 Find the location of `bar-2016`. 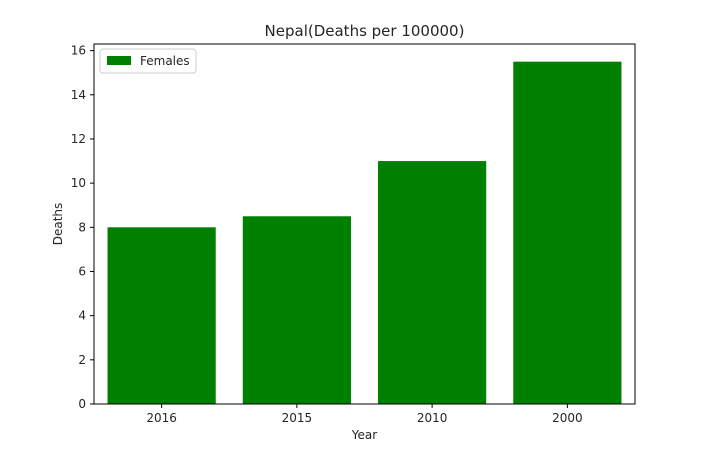

bar-2016 is located at coordinates (161, 315).